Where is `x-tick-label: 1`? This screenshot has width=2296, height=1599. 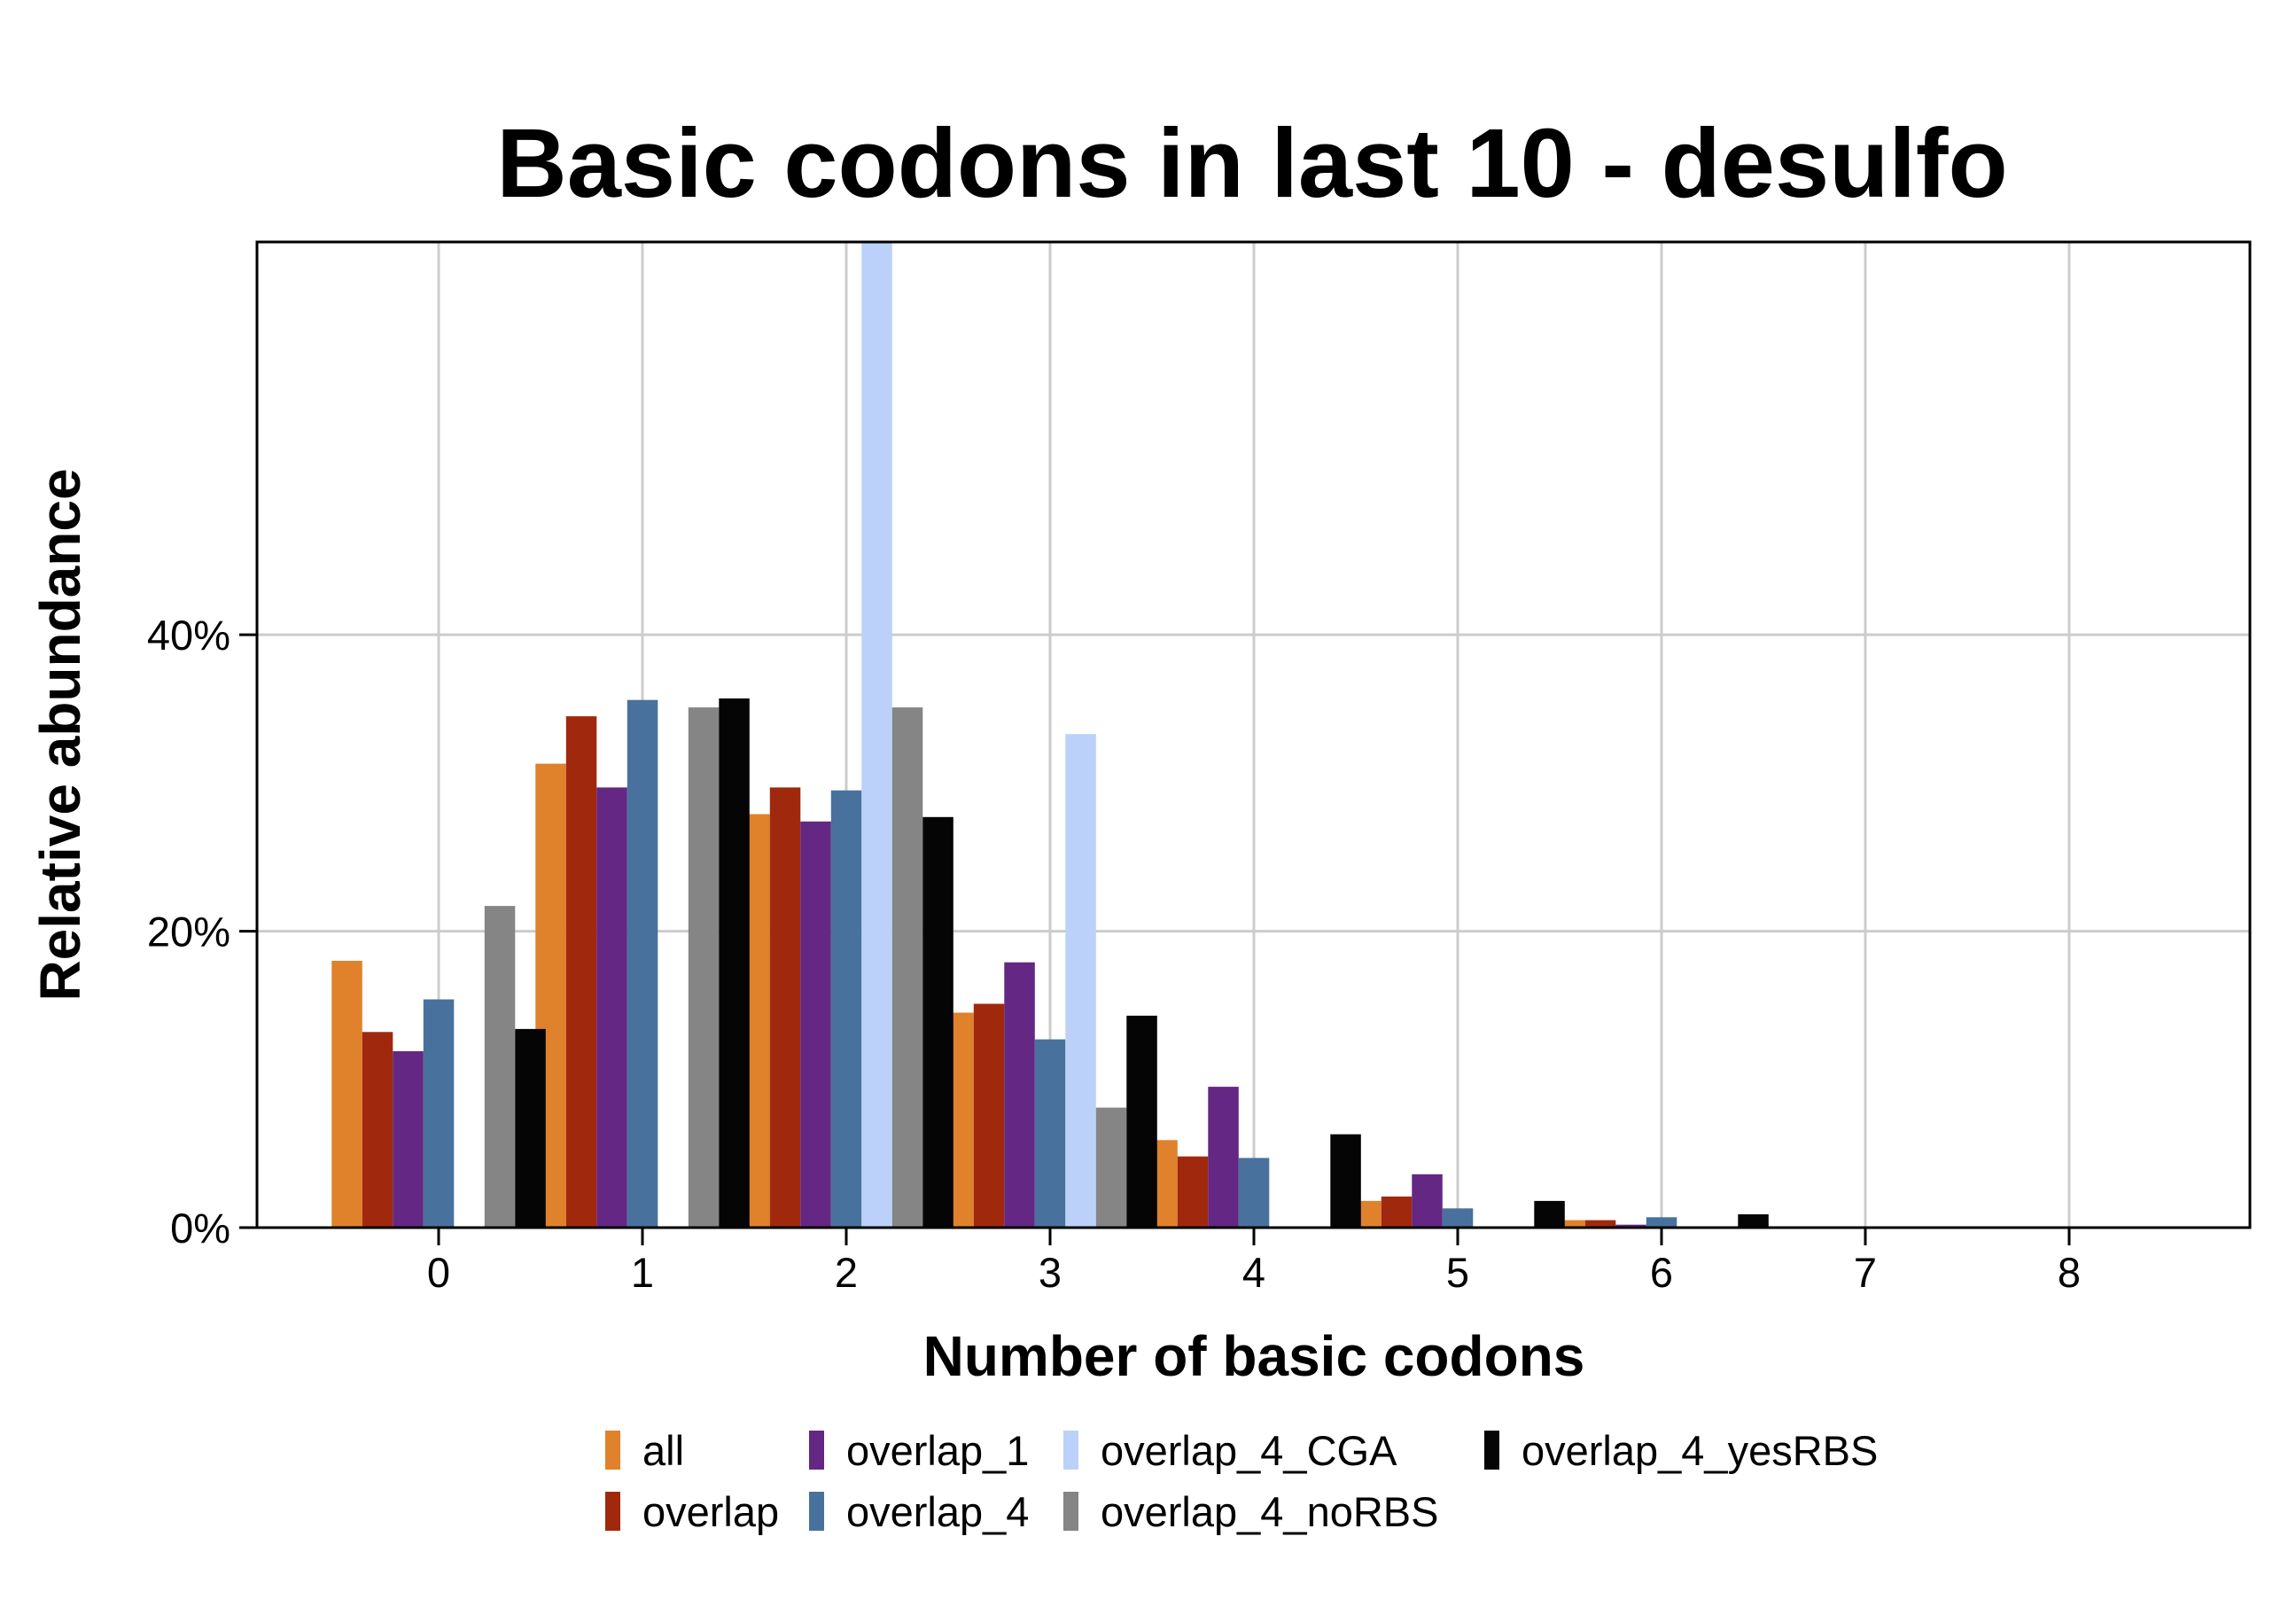 x-tick-label: 1 is located at coordinates (642, 1272).